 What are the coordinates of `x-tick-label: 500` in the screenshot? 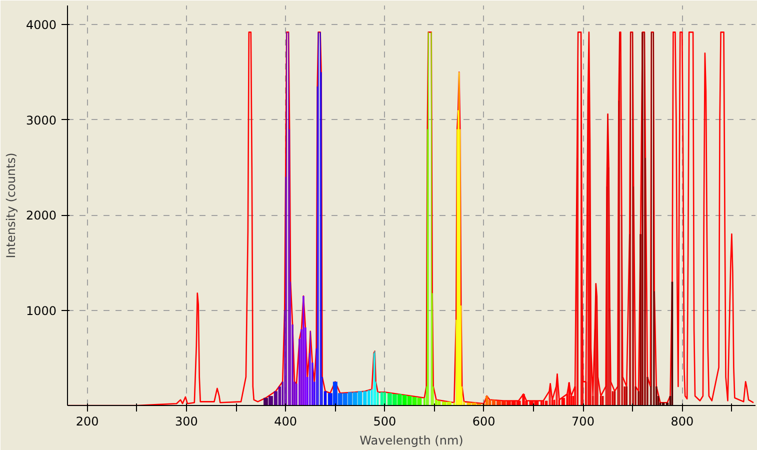 It's located at (384, 421).